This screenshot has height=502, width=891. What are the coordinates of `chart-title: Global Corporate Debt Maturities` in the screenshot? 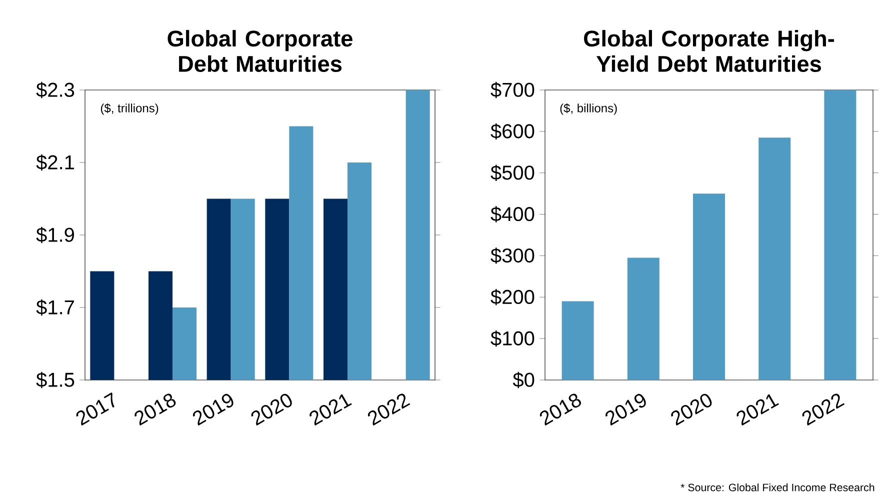 It's located at (260, 51).